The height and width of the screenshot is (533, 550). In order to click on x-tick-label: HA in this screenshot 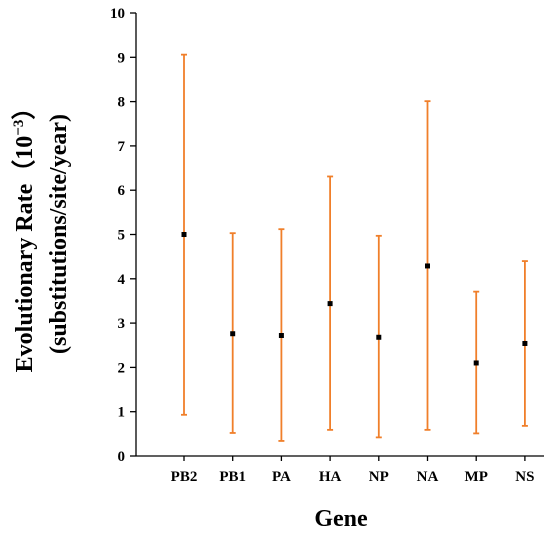, I will do `click(330, 477)`.